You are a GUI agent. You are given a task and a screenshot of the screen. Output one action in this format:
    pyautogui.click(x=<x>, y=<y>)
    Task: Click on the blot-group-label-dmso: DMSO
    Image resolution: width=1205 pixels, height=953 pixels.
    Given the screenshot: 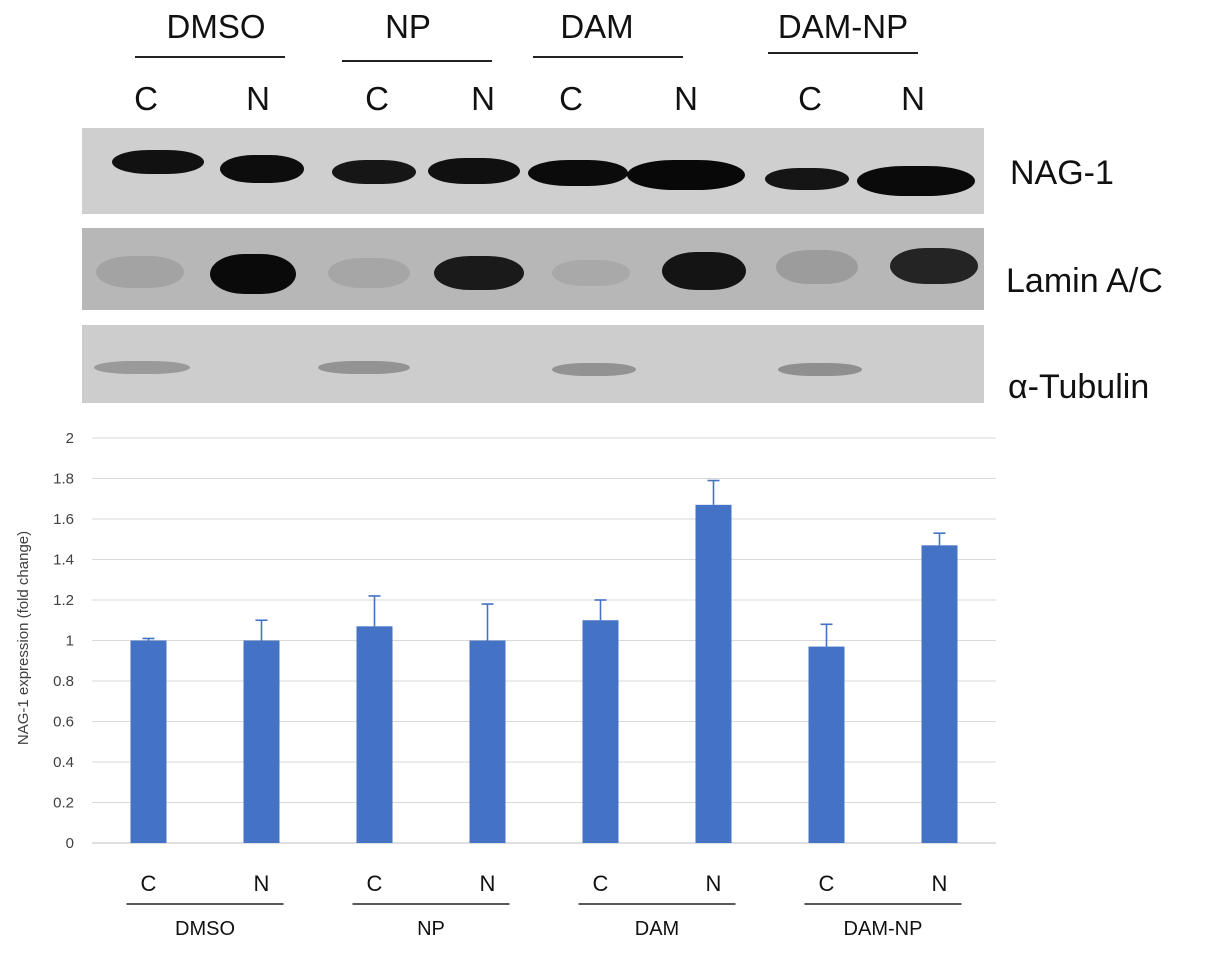 What is the action you would take?
    pyautogui.click(x=216, y=26)
    